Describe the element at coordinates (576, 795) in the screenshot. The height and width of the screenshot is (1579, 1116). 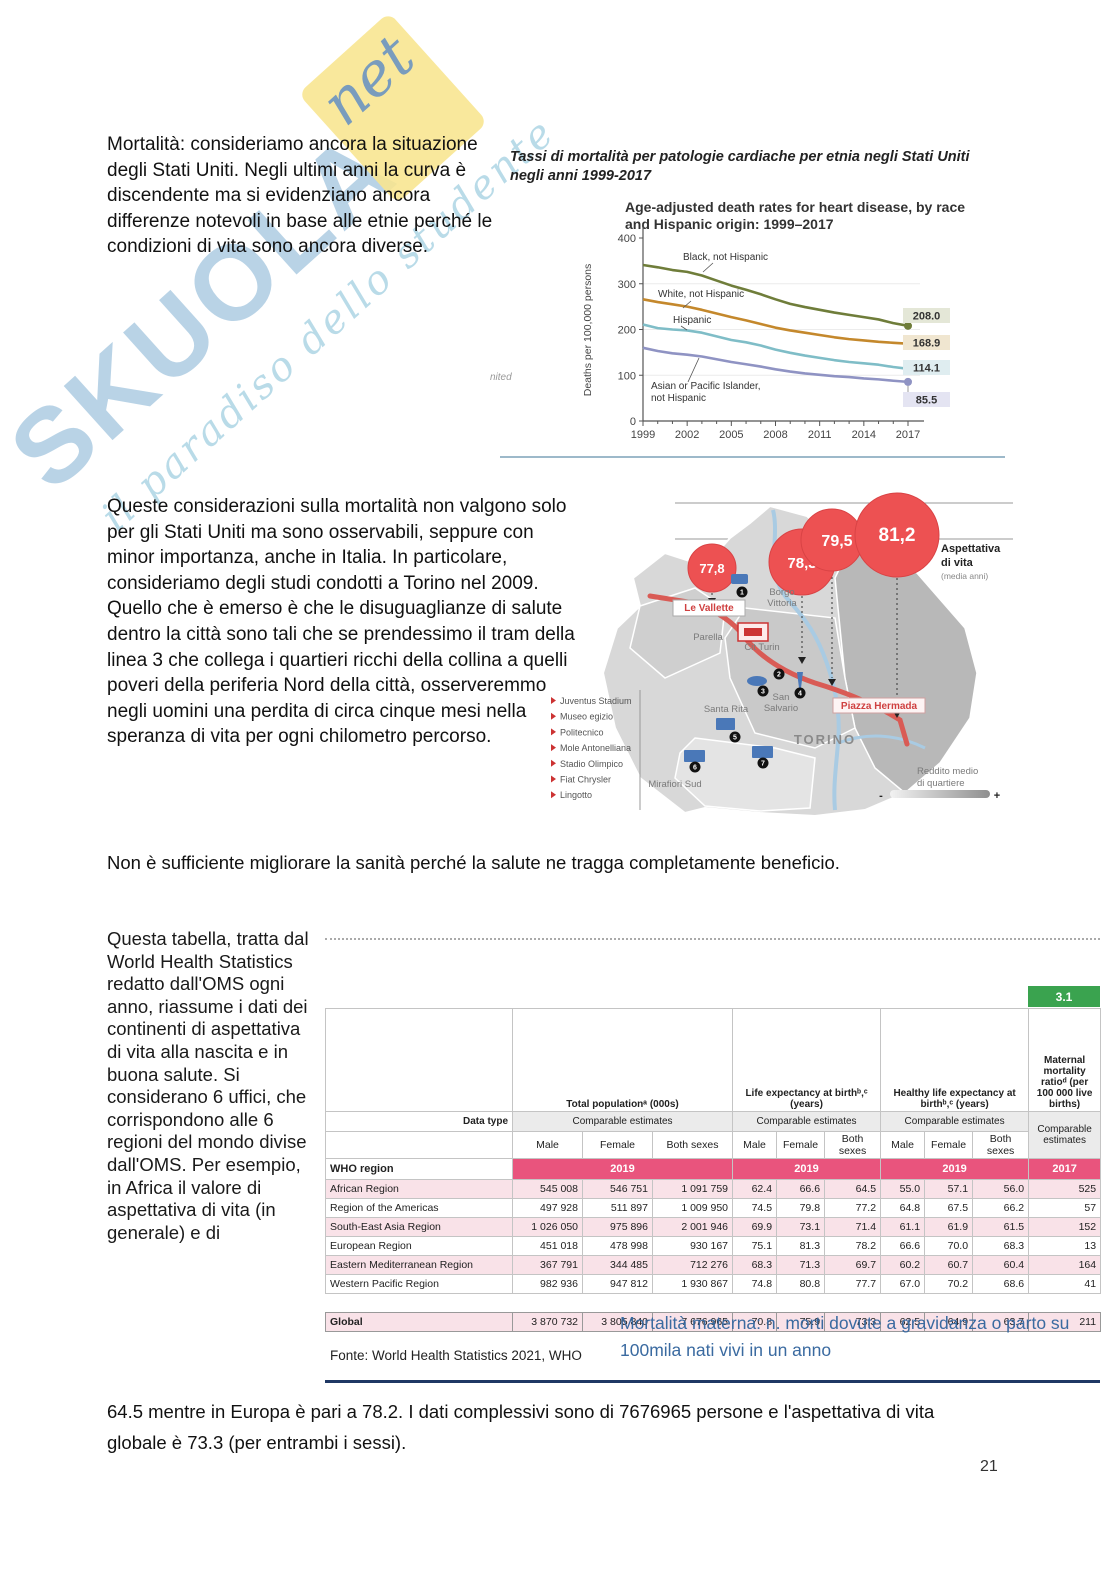
I see `landmark-item: Lingotto` at that location.